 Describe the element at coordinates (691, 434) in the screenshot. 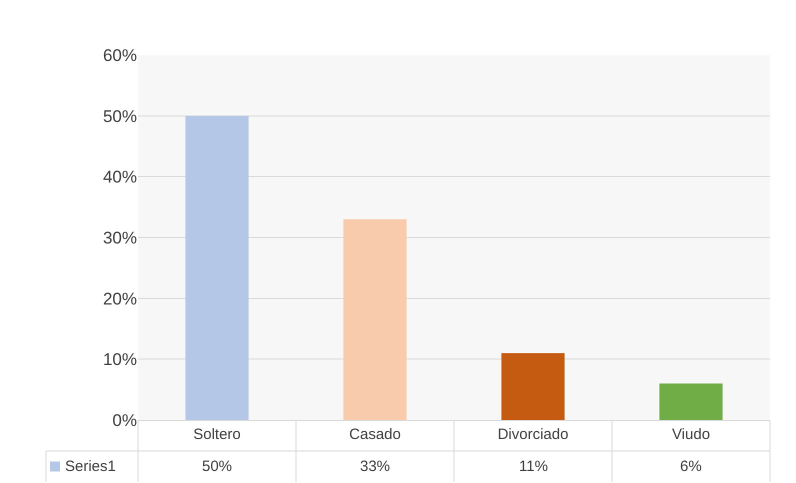

I see `x-tick-label: Viudo` at that location.